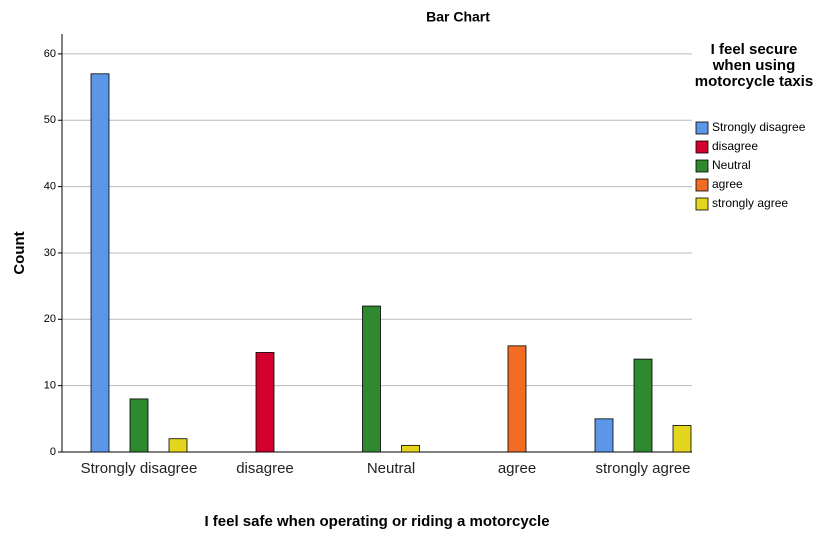 The image size is (823, 533). Describe the element at coordinates (50, 253) in the screenshot. I see `y-tick-label: 30` at that location.